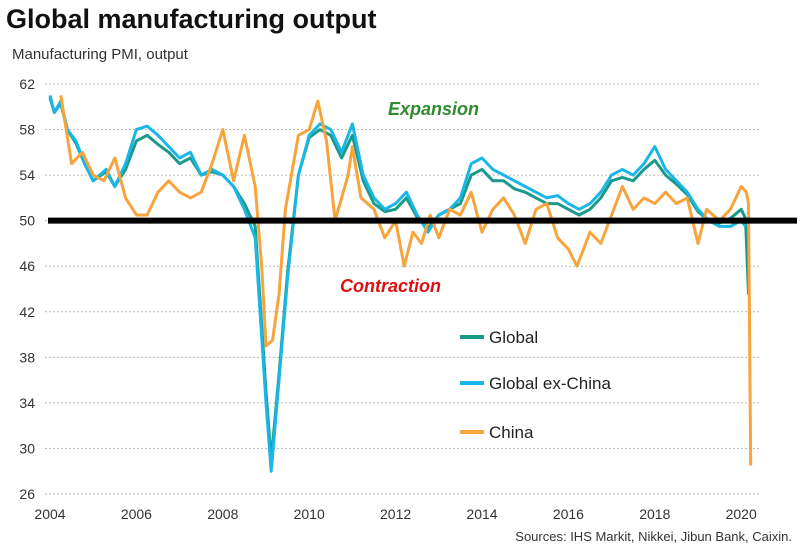  I want to click on x-tick-label: 2020, so click(741, 514).